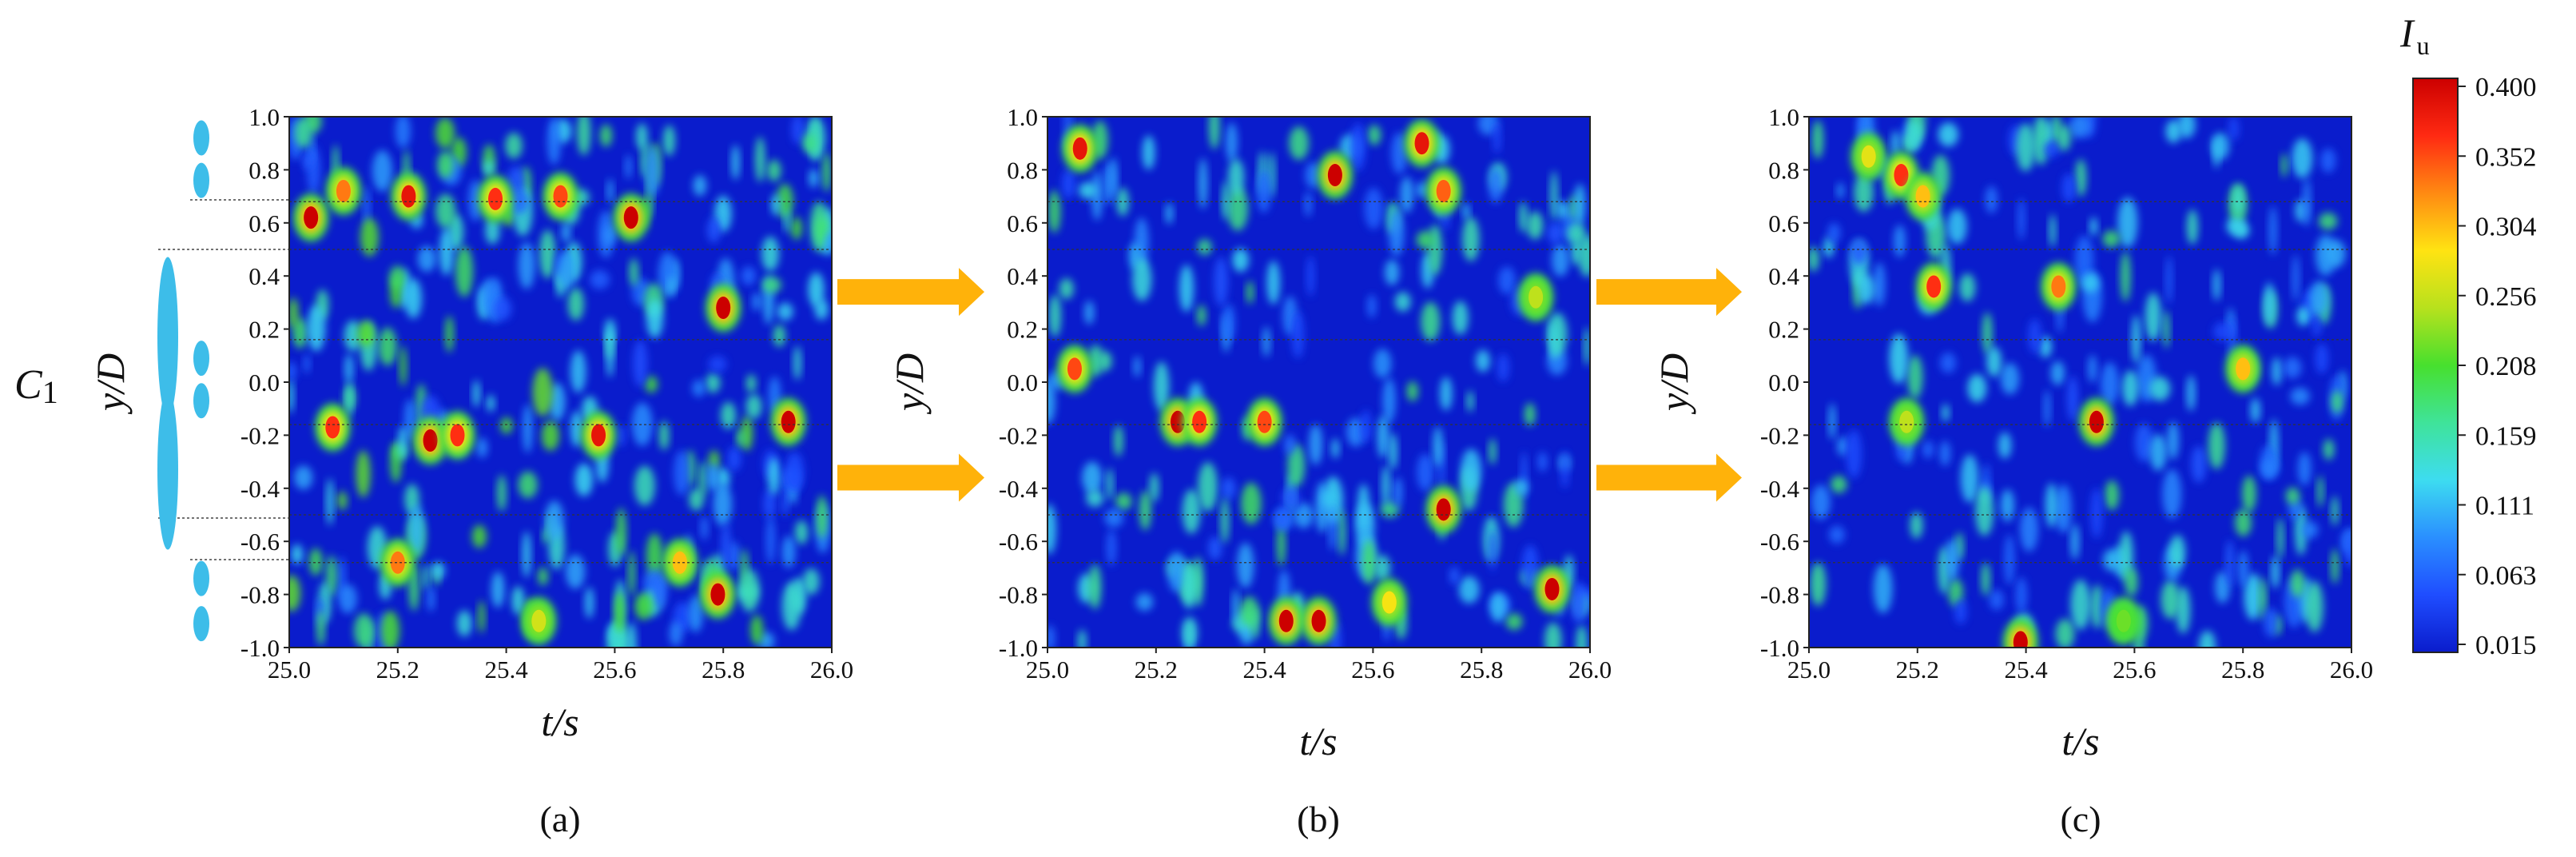  What do you see at coordinates (1018, 542) in the screenshot?
I see `y-tick-label: -0.6` at bounding box center [1018, 542].